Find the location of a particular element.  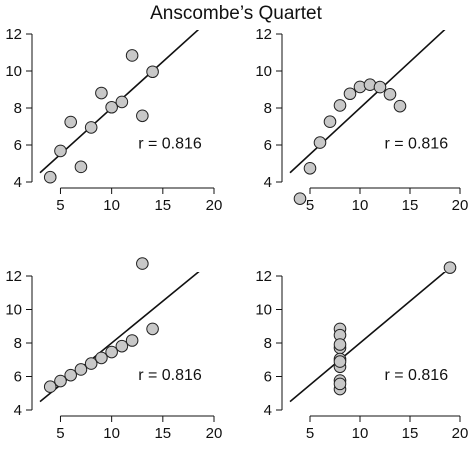

figure-title: Anscombe’s Quartet is located at coordinates (236, 13).